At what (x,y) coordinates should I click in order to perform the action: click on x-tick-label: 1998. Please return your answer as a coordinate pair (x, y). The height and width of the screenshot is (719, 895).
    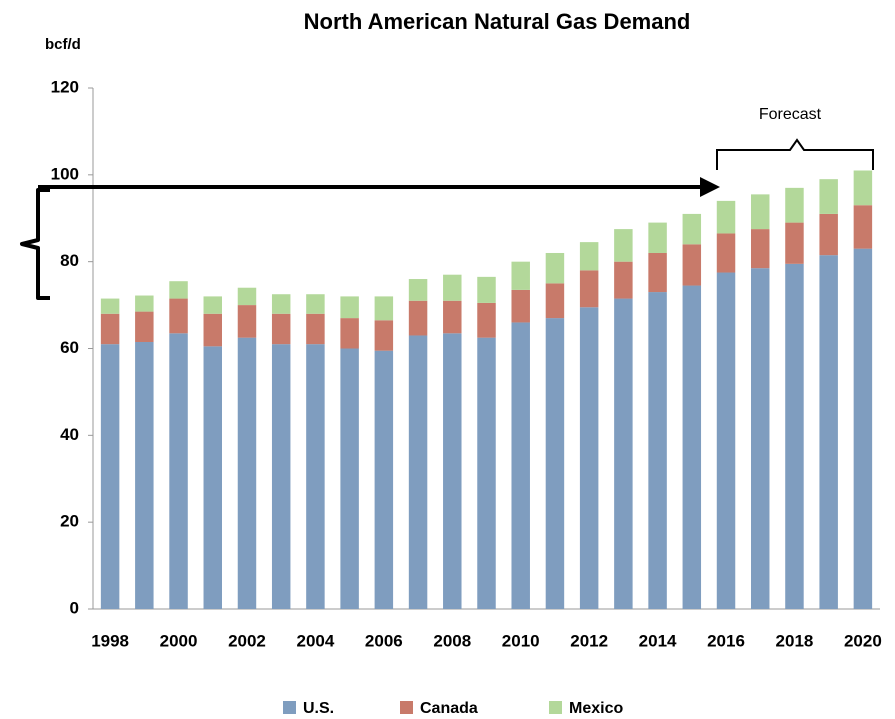
    Looking at the image, I should click on (110, 640).